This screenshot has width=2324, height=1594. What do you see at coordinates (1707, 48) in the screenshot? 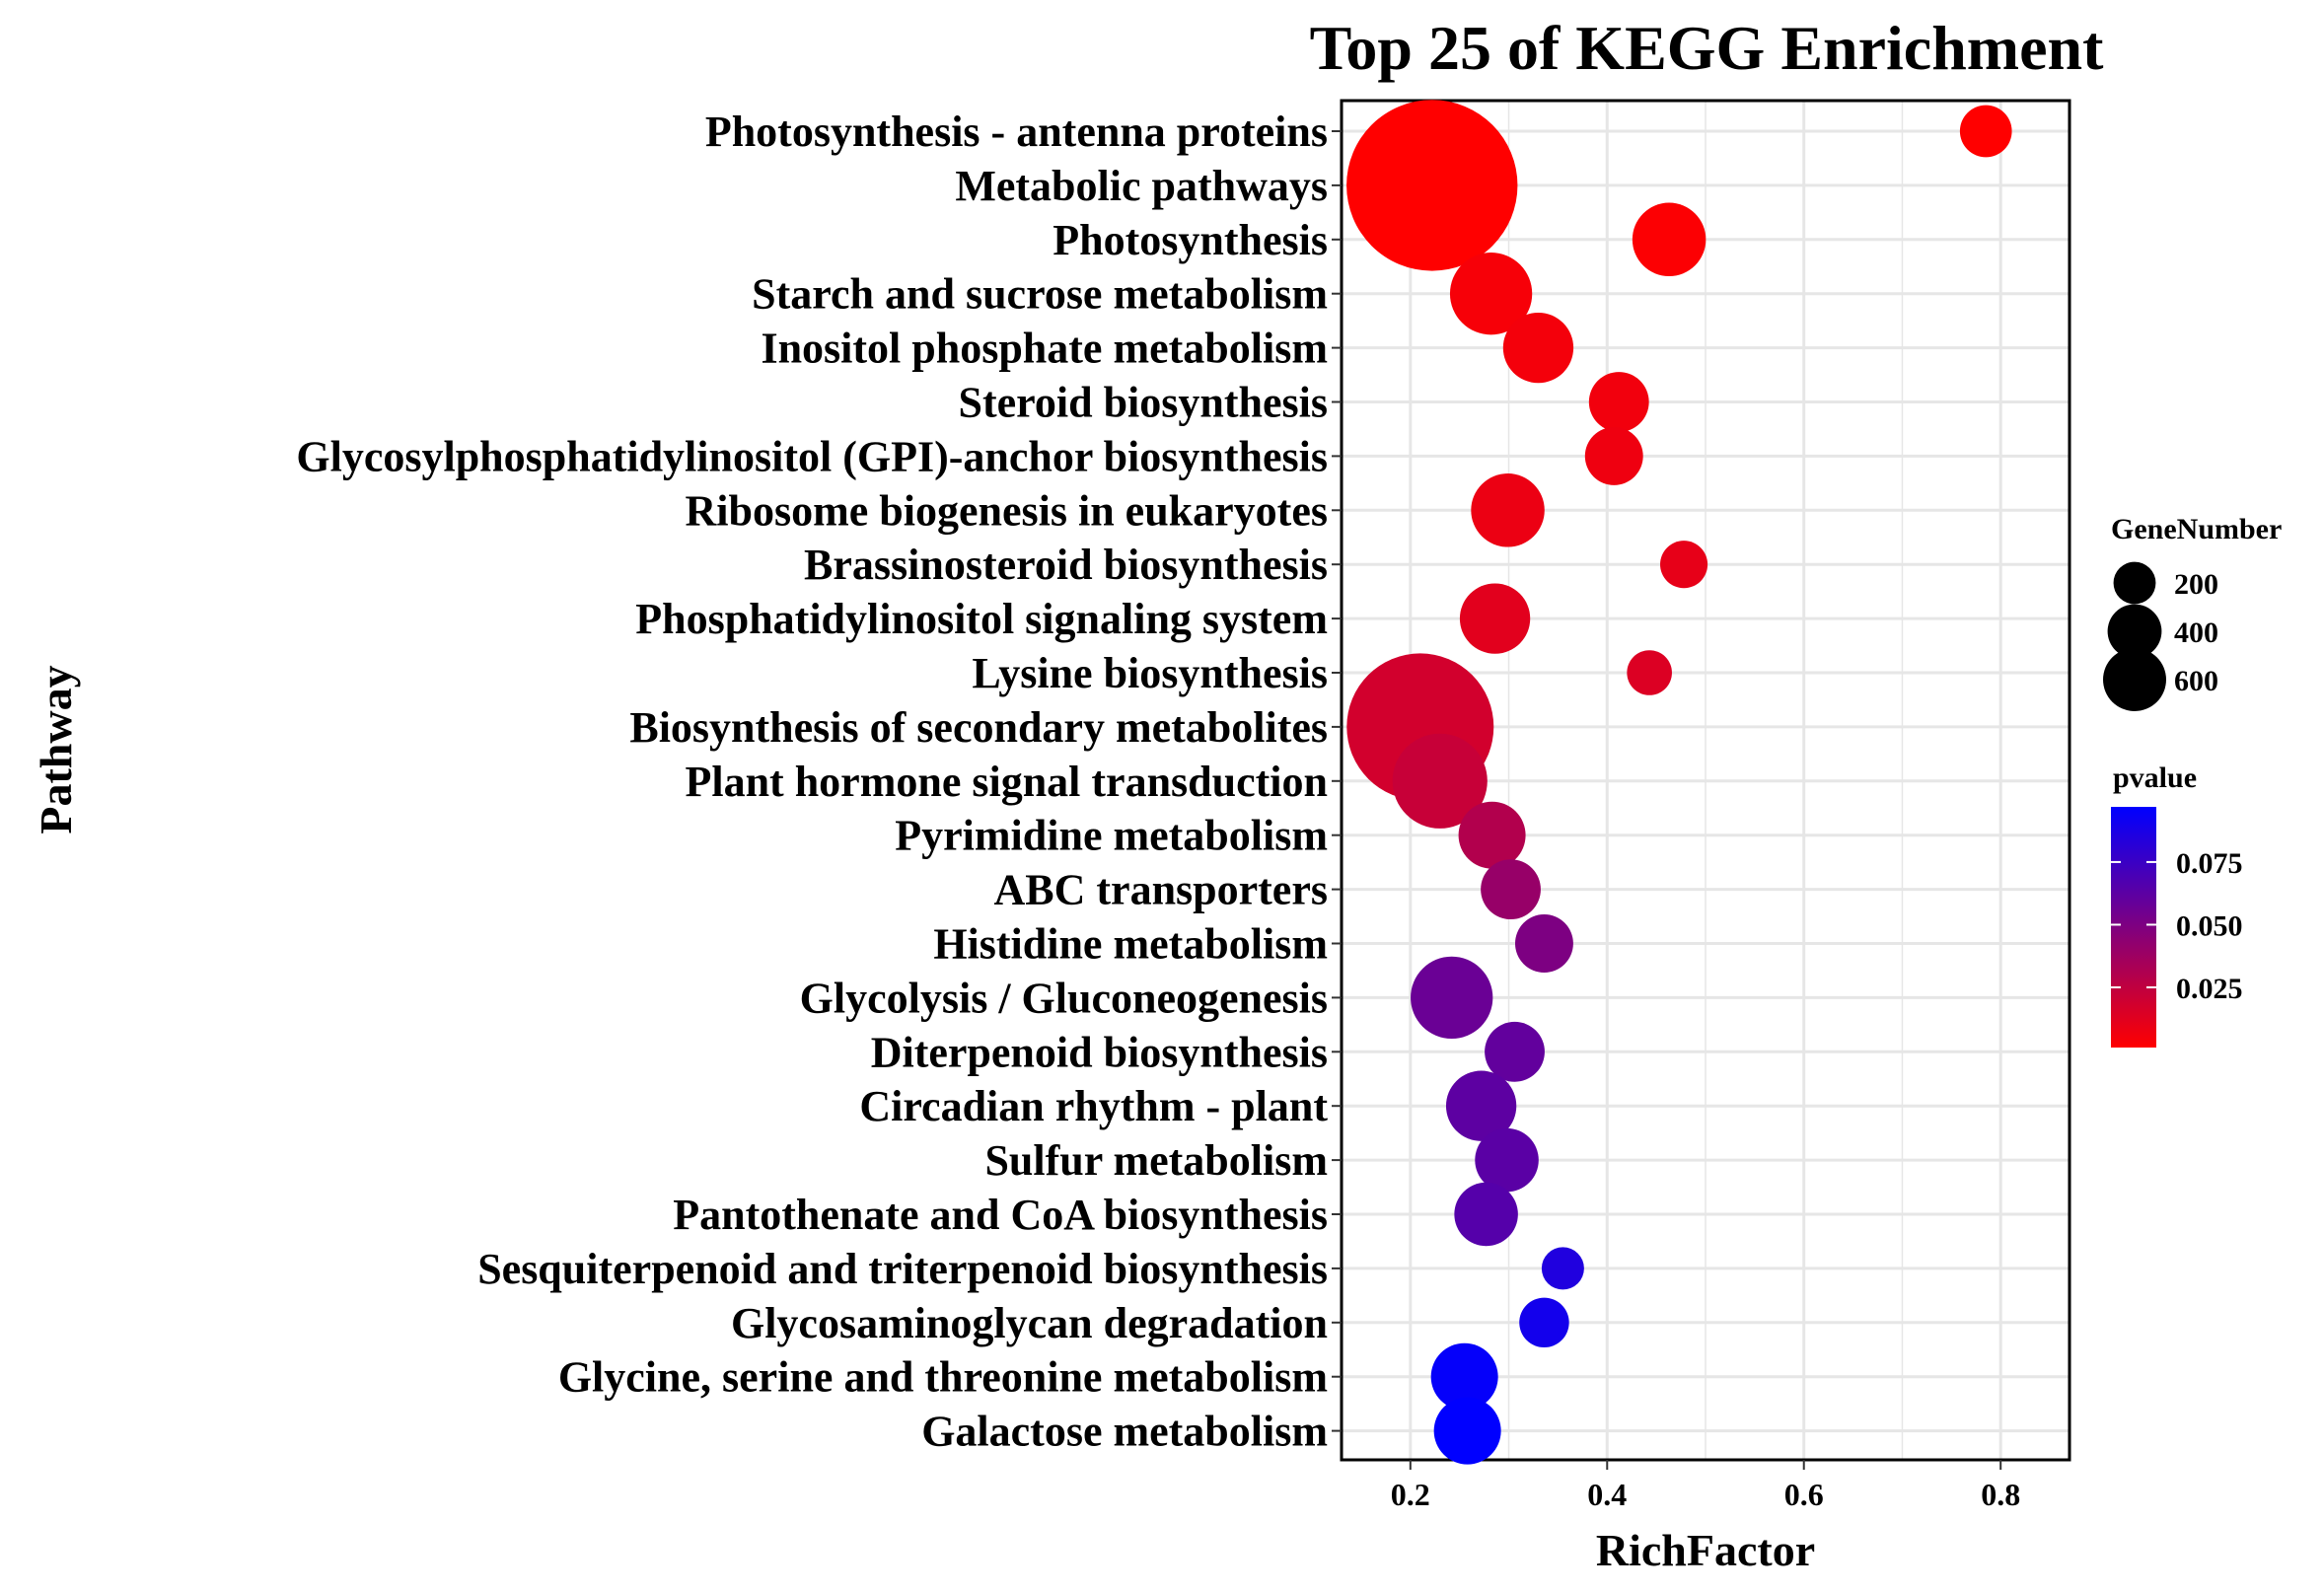
I see `chart-title: Top 25 of KEGG Enrichment` at bounding box center [1707, 48].